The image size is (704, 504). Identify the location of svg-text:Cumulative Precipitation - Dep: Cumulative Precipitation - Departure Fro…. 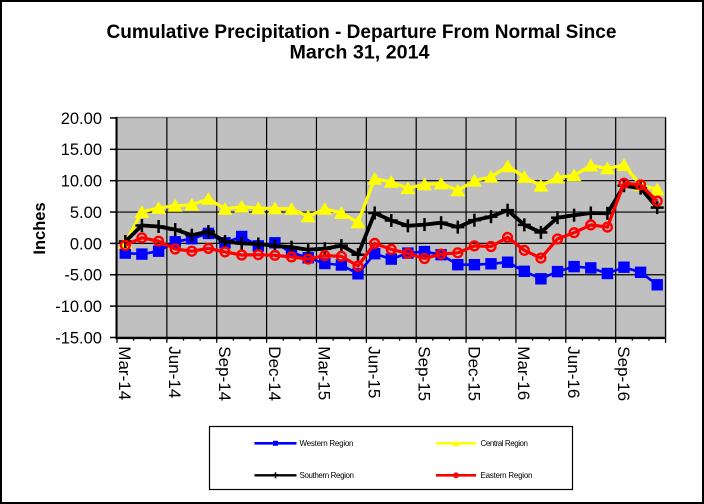
(362, 32).